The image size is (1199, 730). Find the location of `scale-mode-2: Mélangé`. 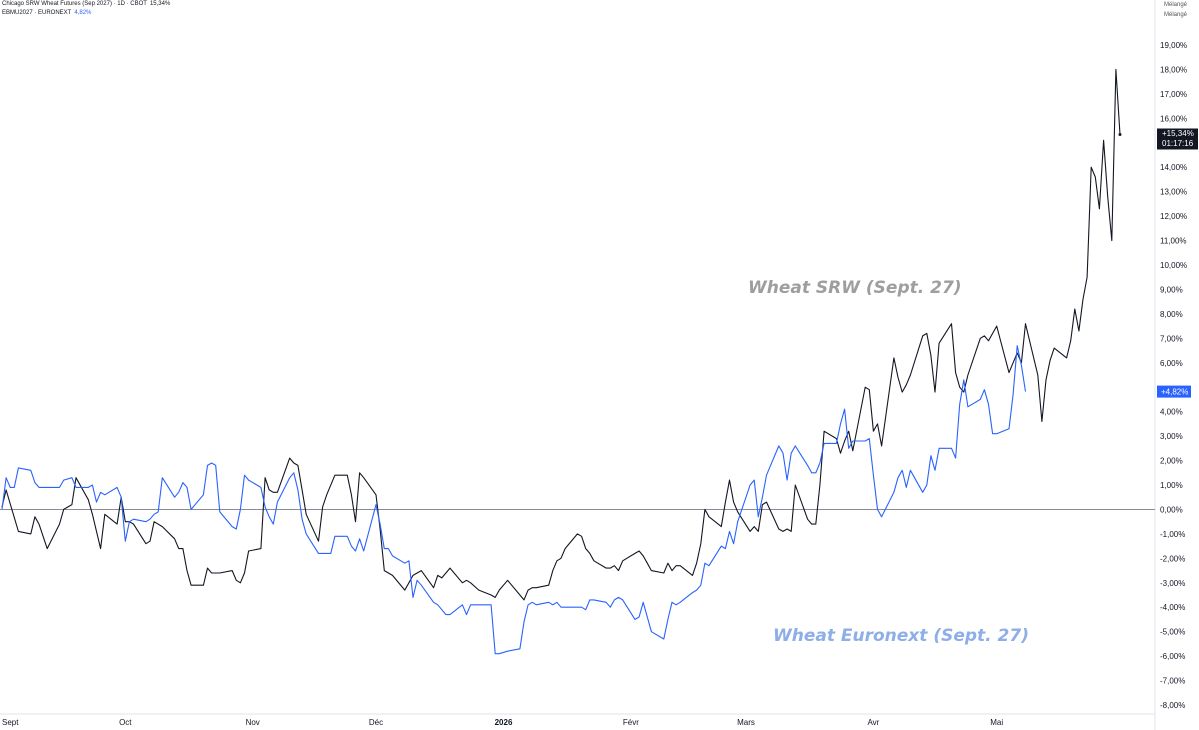

scale-mode-2: Mélangé is located at coordinates (1176, 15).